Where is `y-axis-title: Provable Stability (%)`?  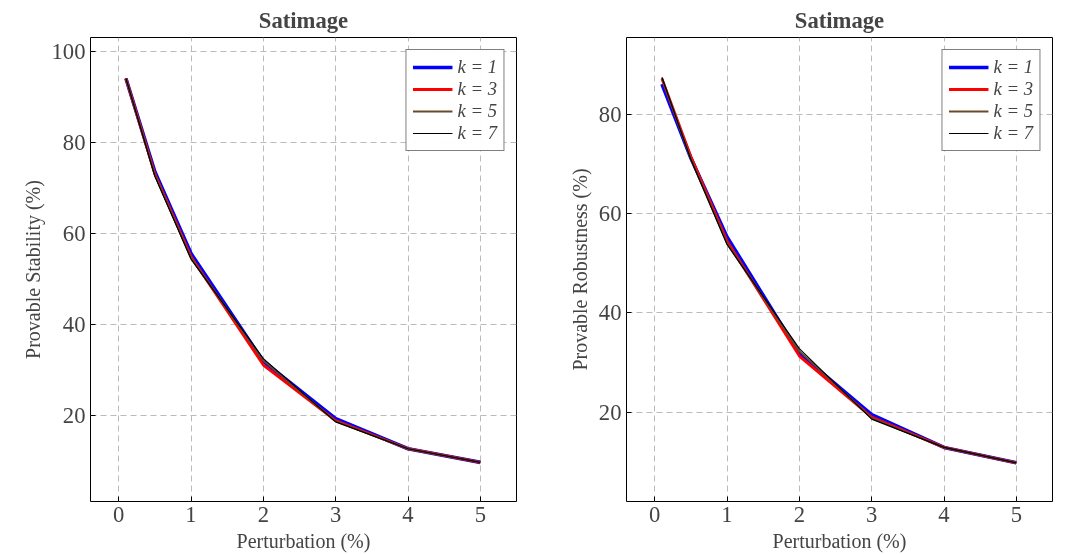 y-axis-title: Provable Stability (%) is located at coordinates (33, 269).